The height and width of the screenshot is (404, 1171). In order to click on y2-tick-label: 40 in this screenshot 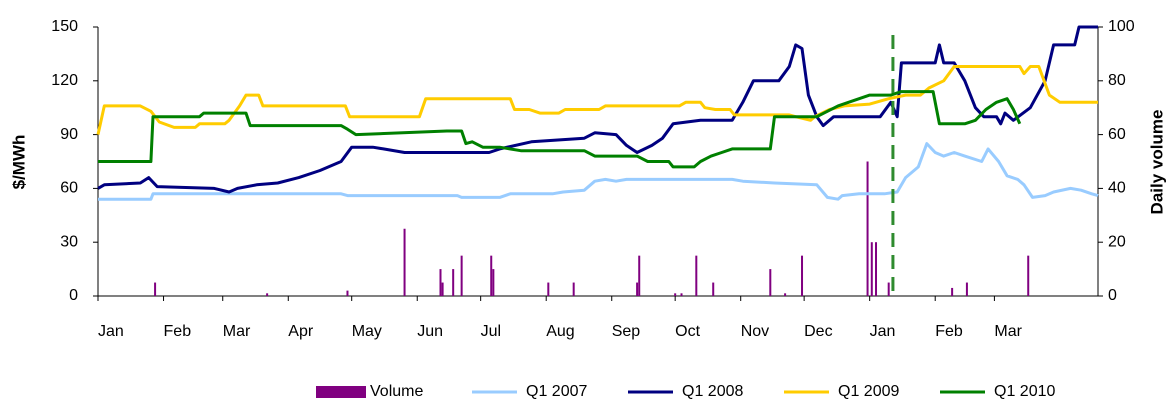, I will do `click(1117, 188)`.